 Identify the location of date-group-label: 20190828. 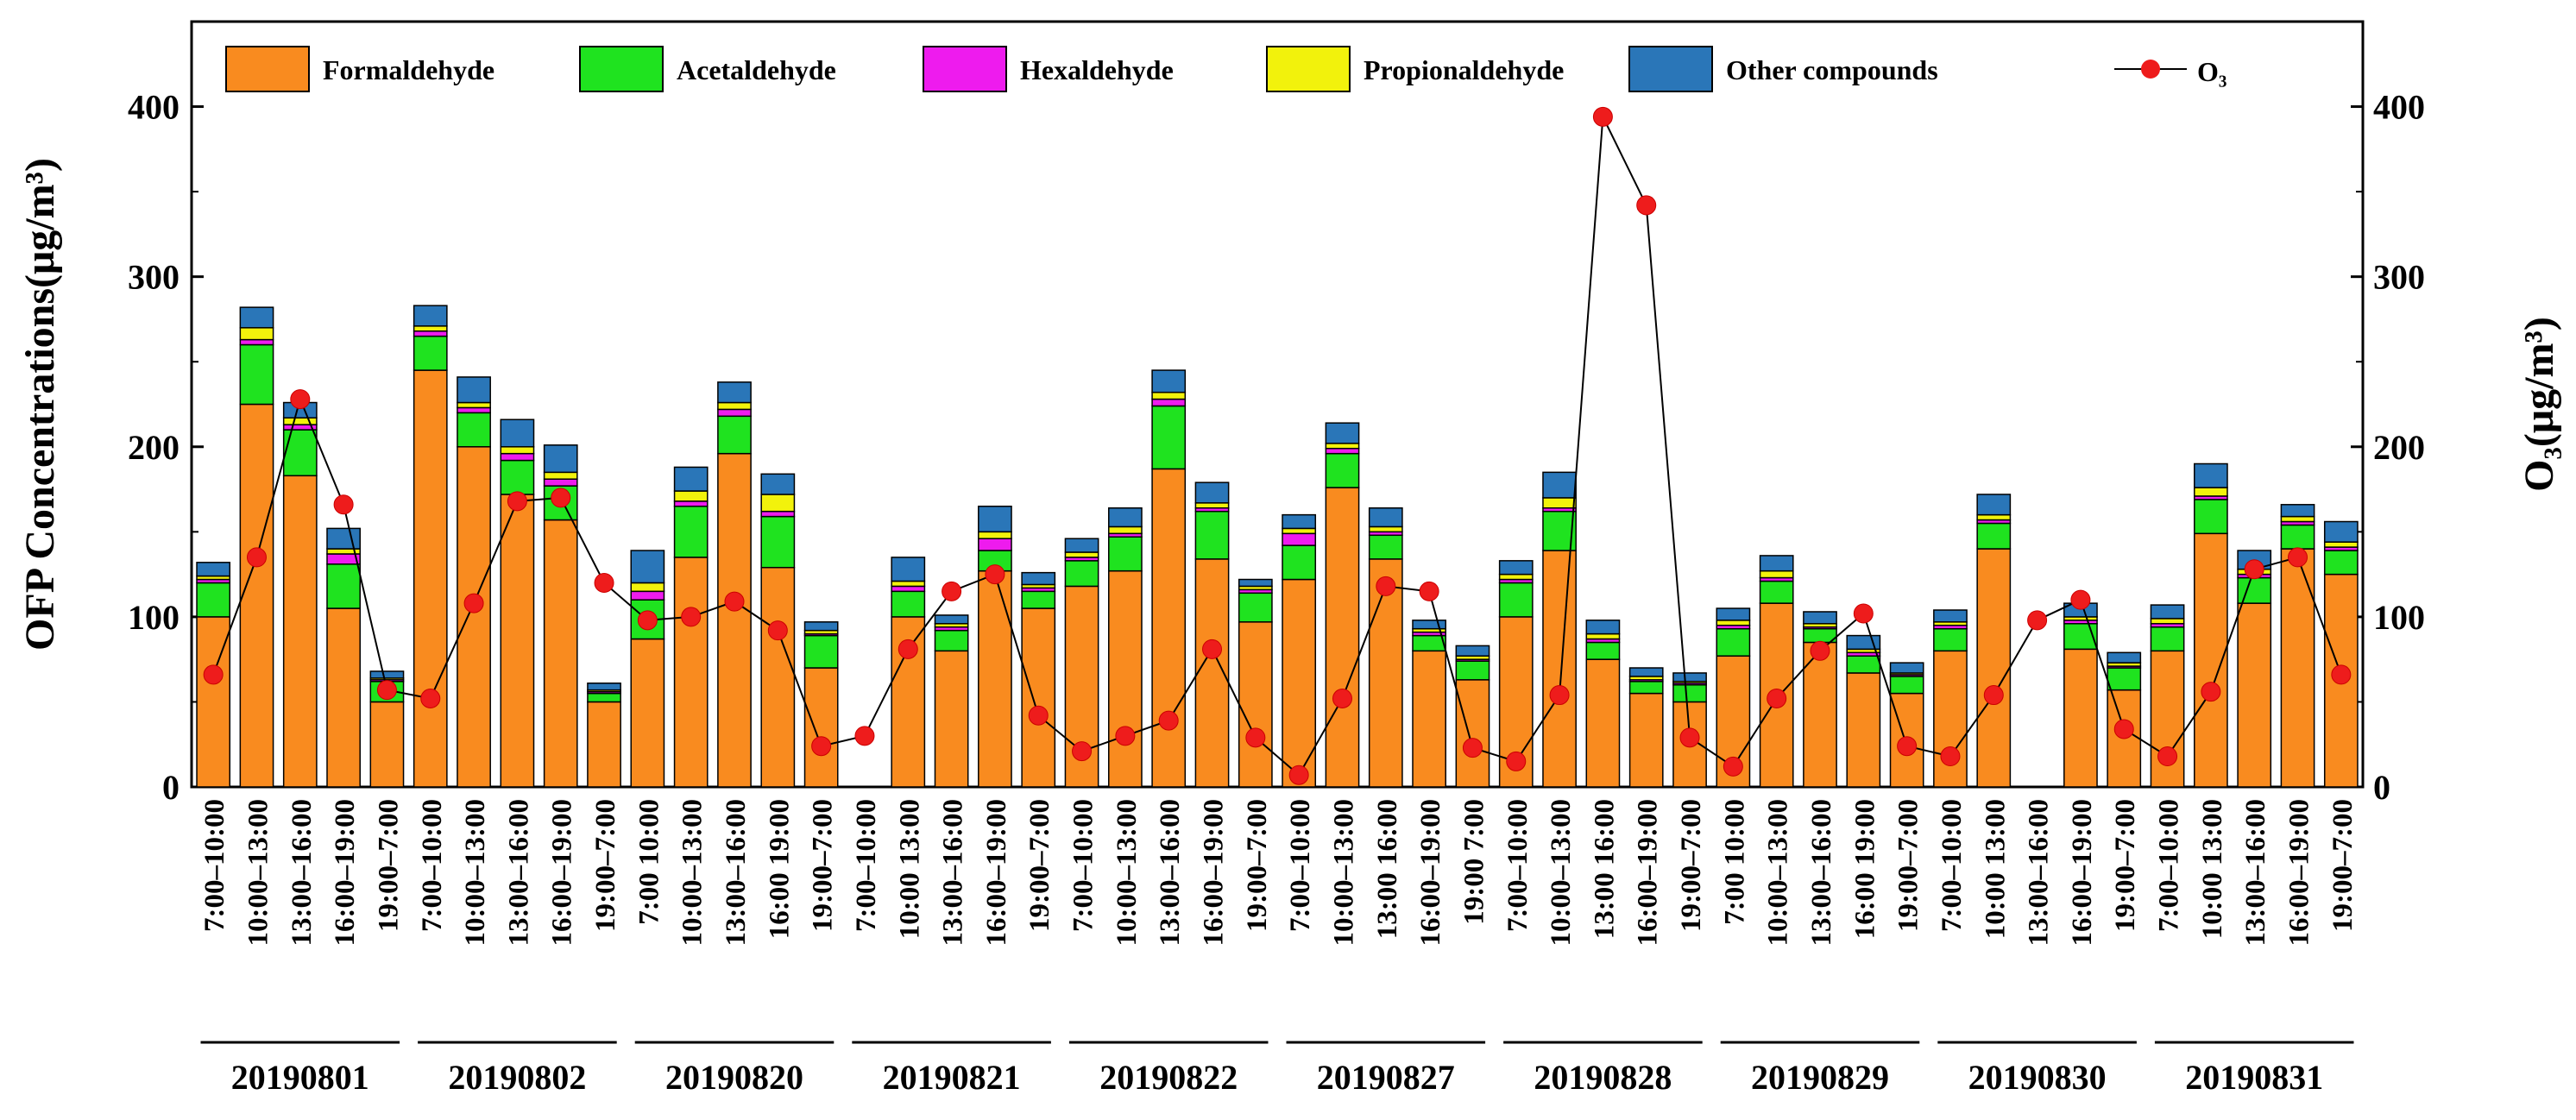
(1603, 1077).